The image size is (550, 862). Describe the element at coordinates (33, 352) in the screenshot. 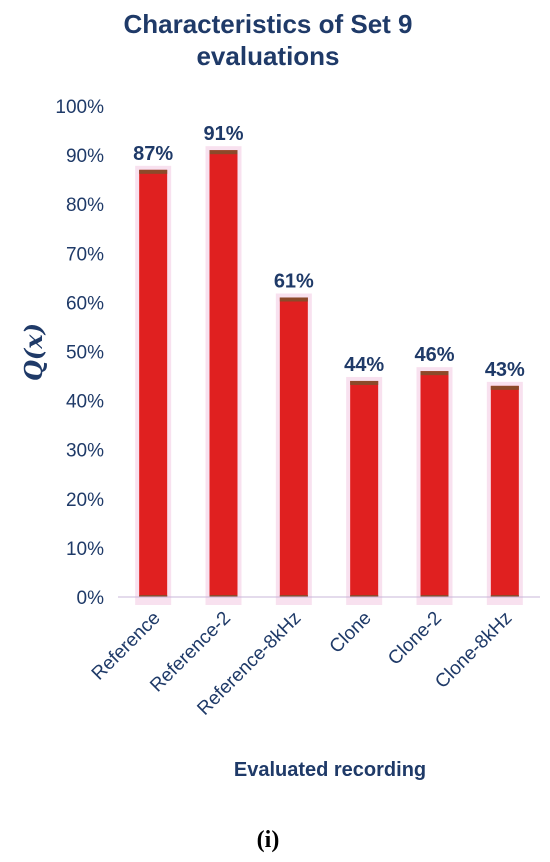

I see `y-axis-title: Q(x)` at that location.